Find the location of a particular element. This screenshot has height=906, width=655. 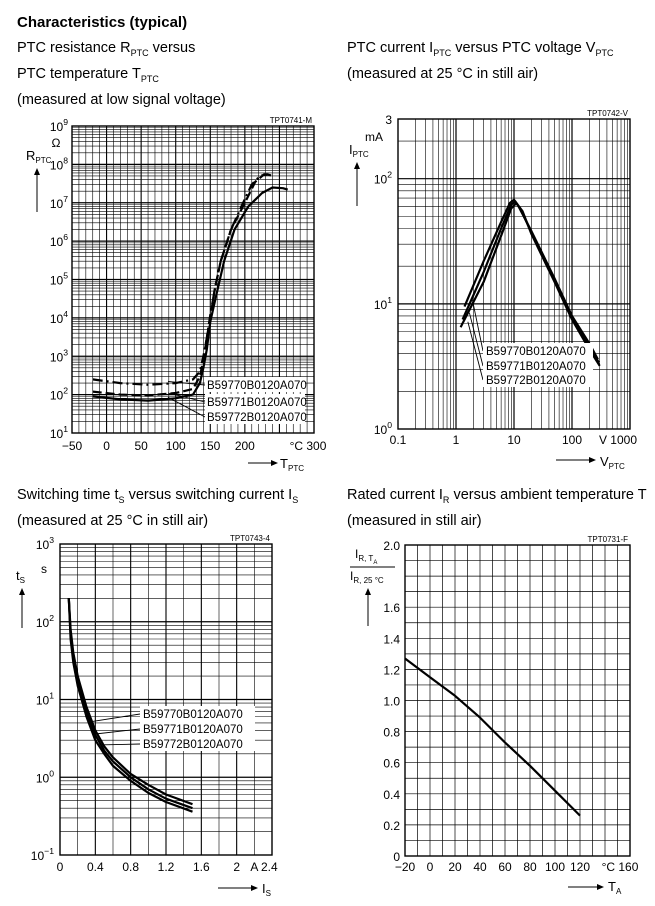

caption-line: PTC resistance RPTC versus is located at coordinates (121, 51).